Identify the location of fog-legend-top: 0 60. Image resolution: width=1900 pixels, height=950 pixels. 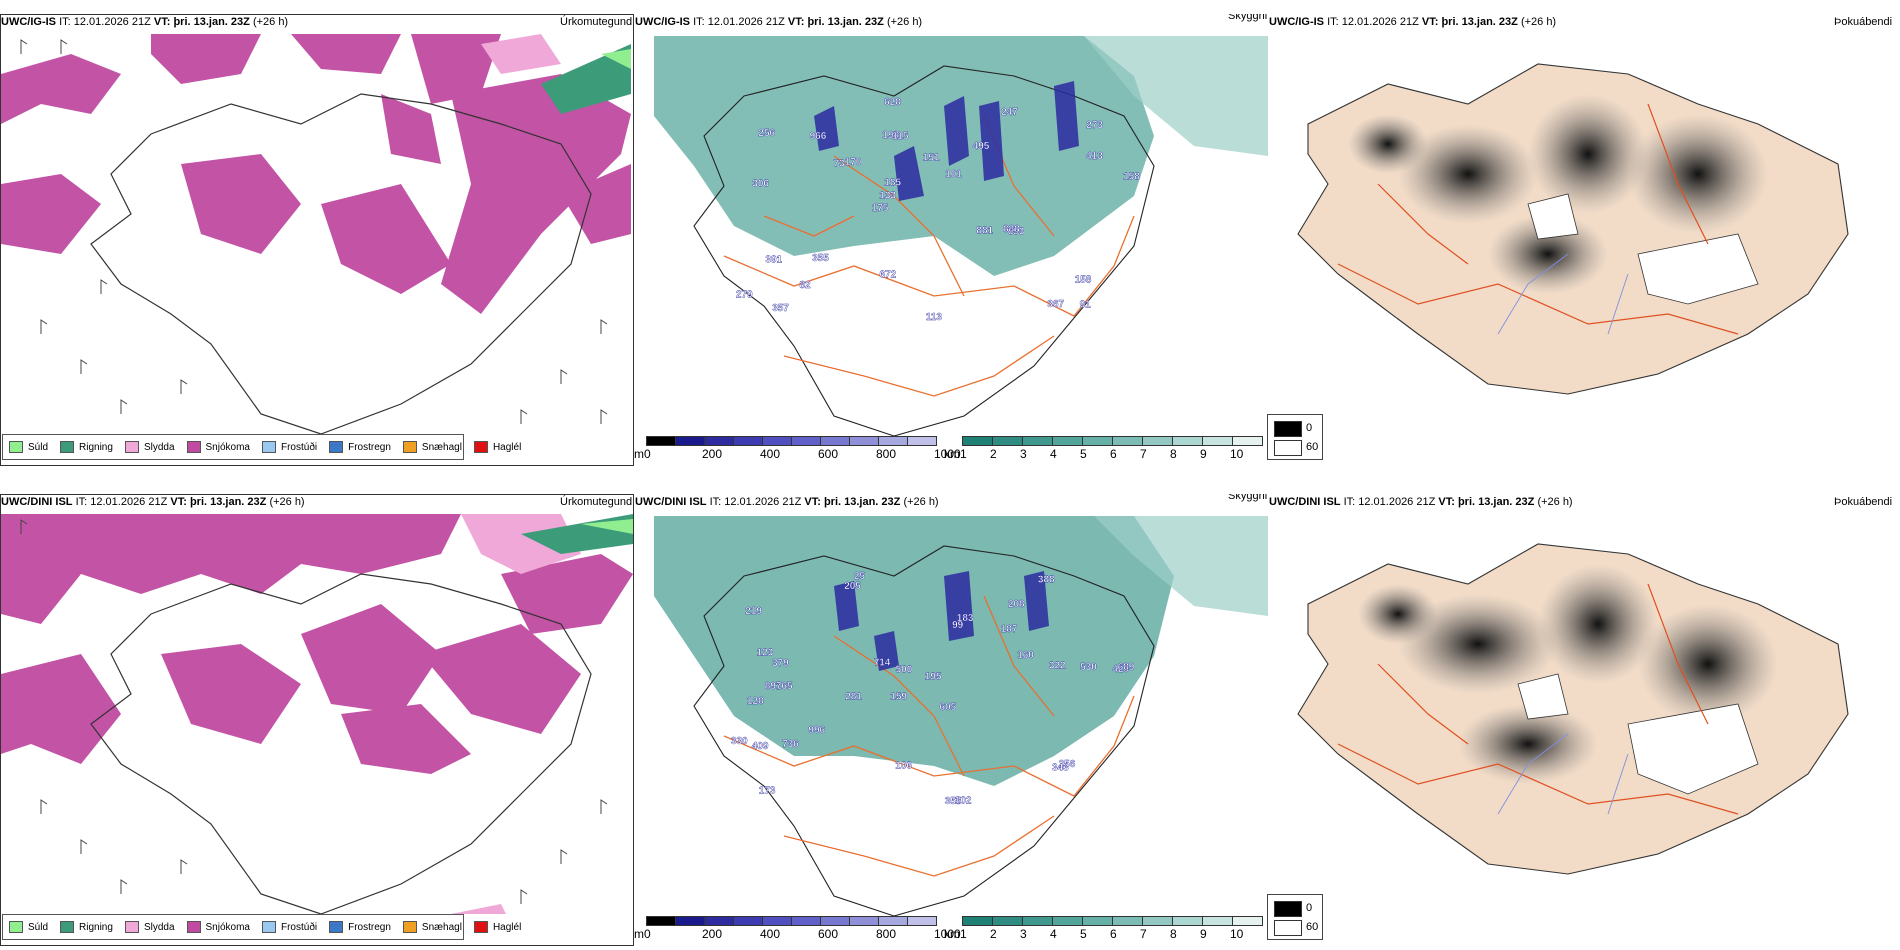
(1295, 437).